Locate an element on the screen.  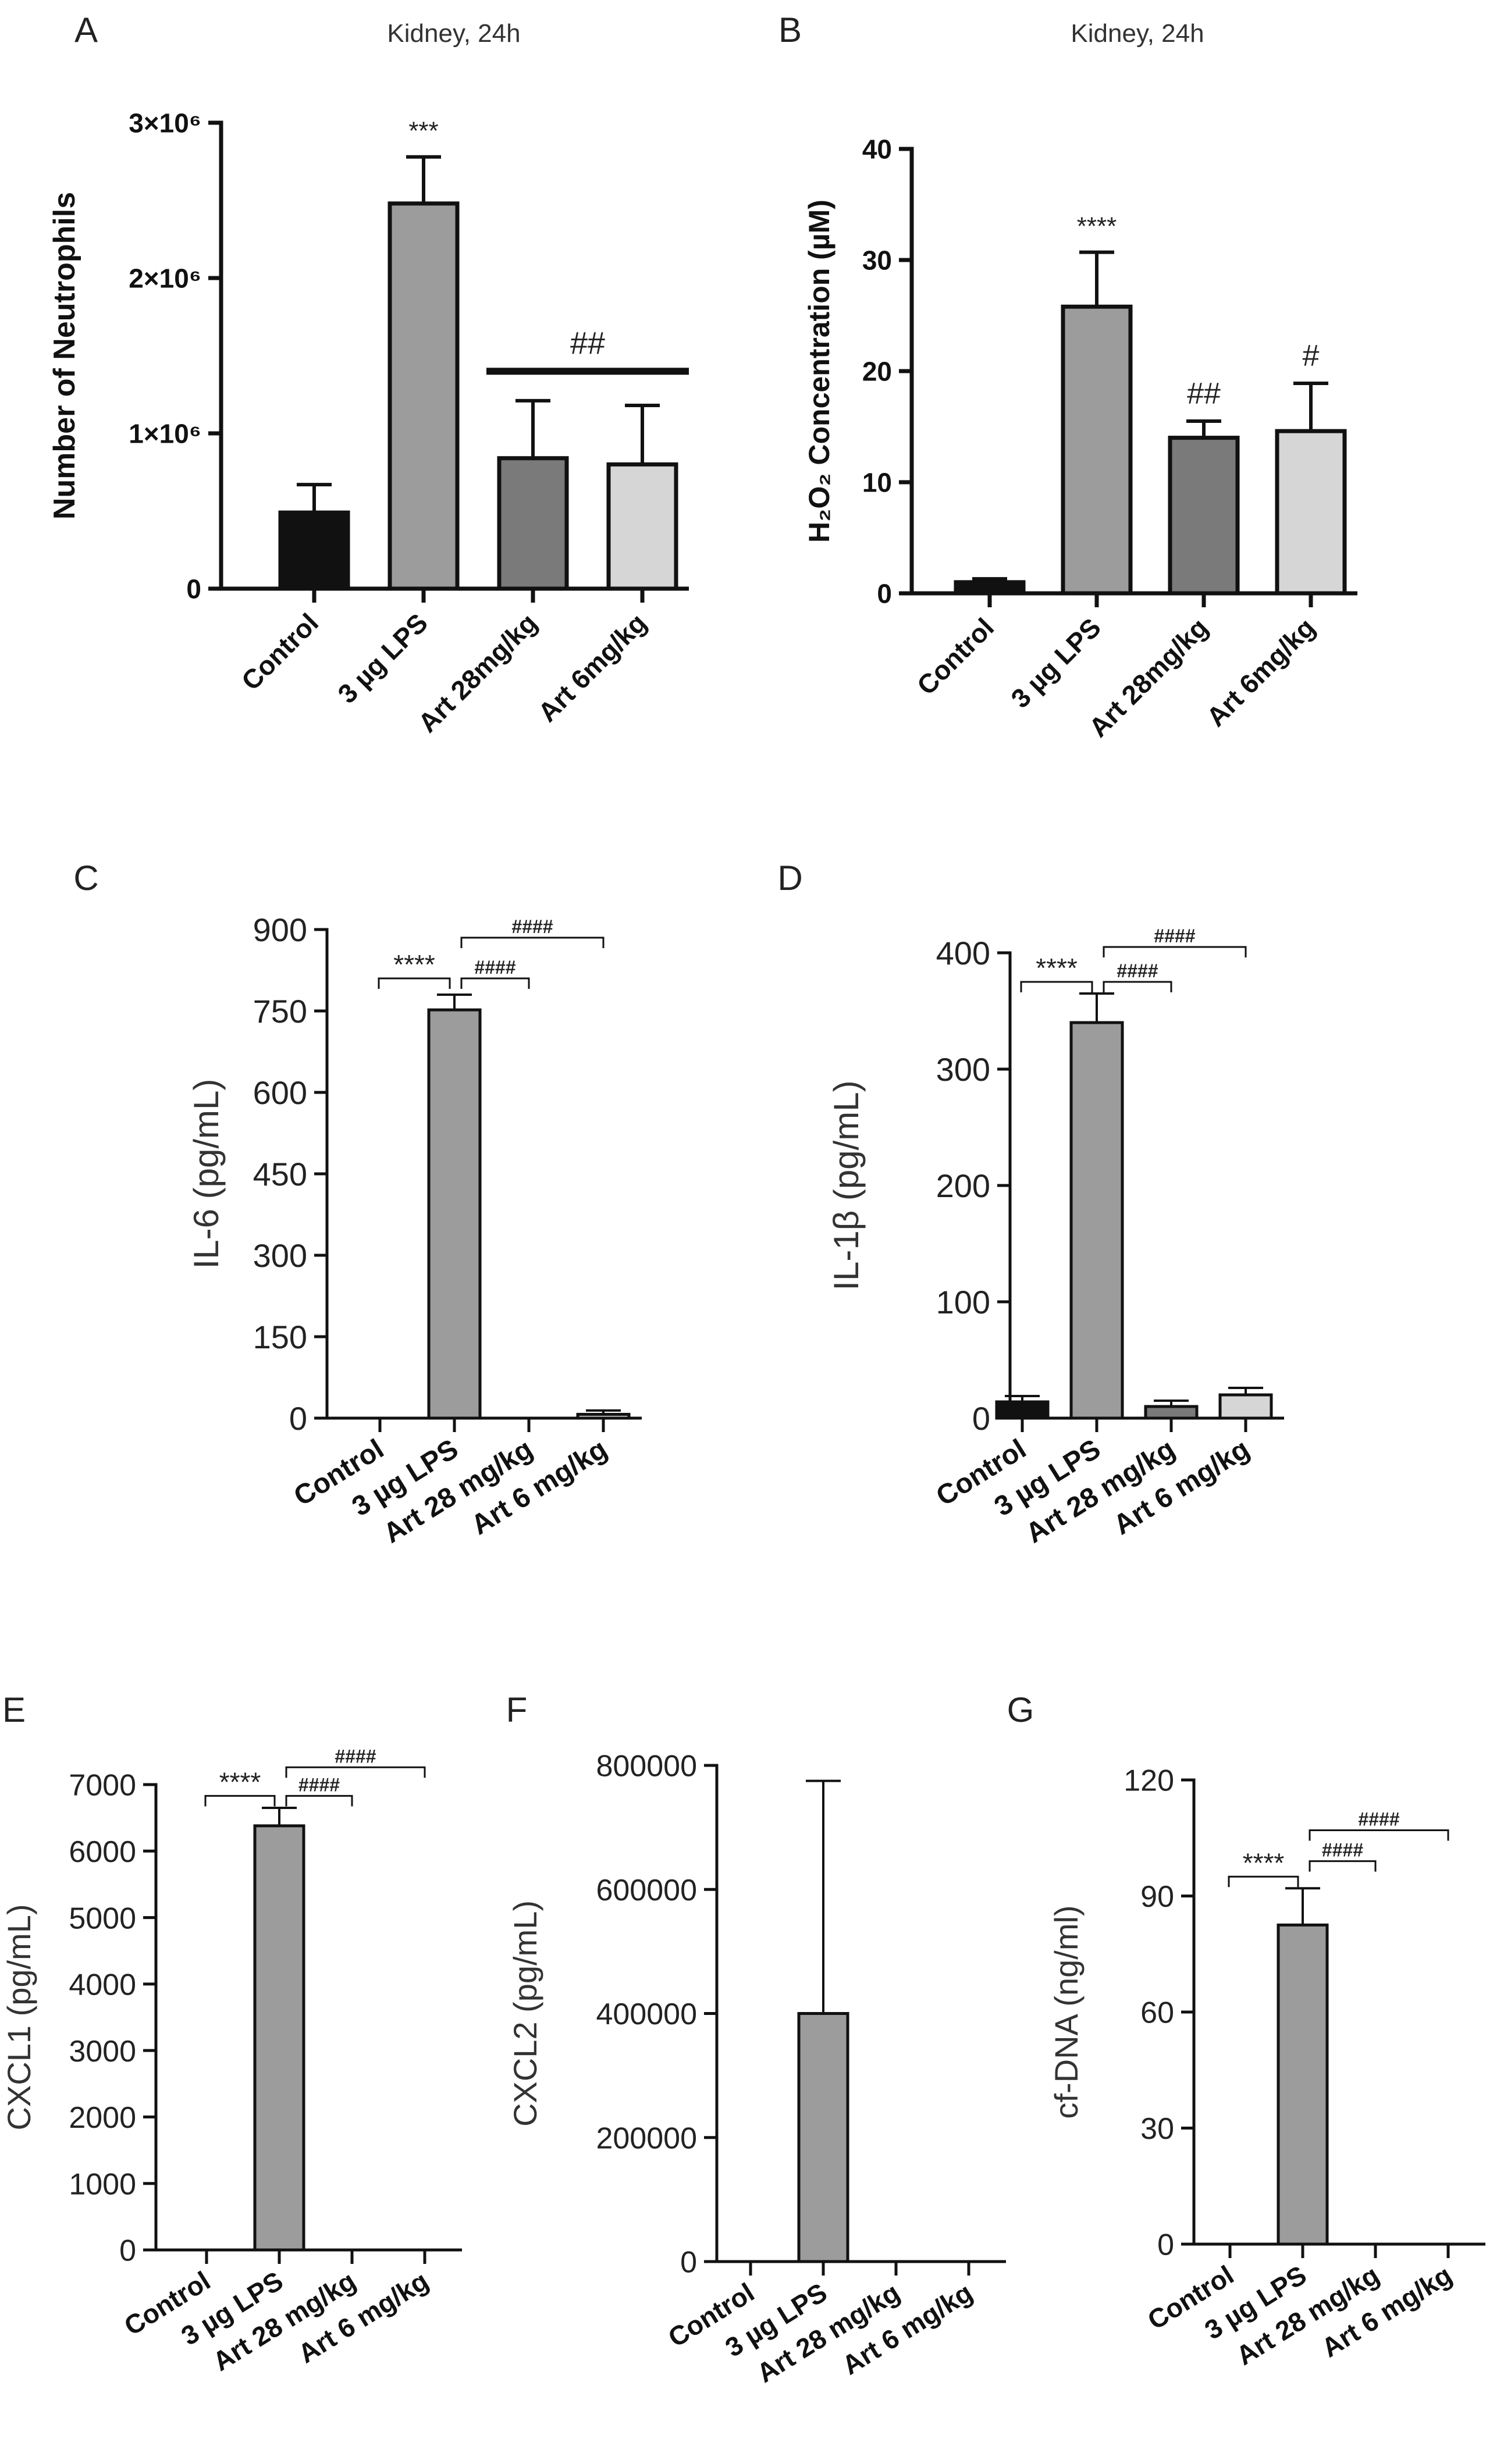
panel-letter: G is located at coordinates (1021, 1709).